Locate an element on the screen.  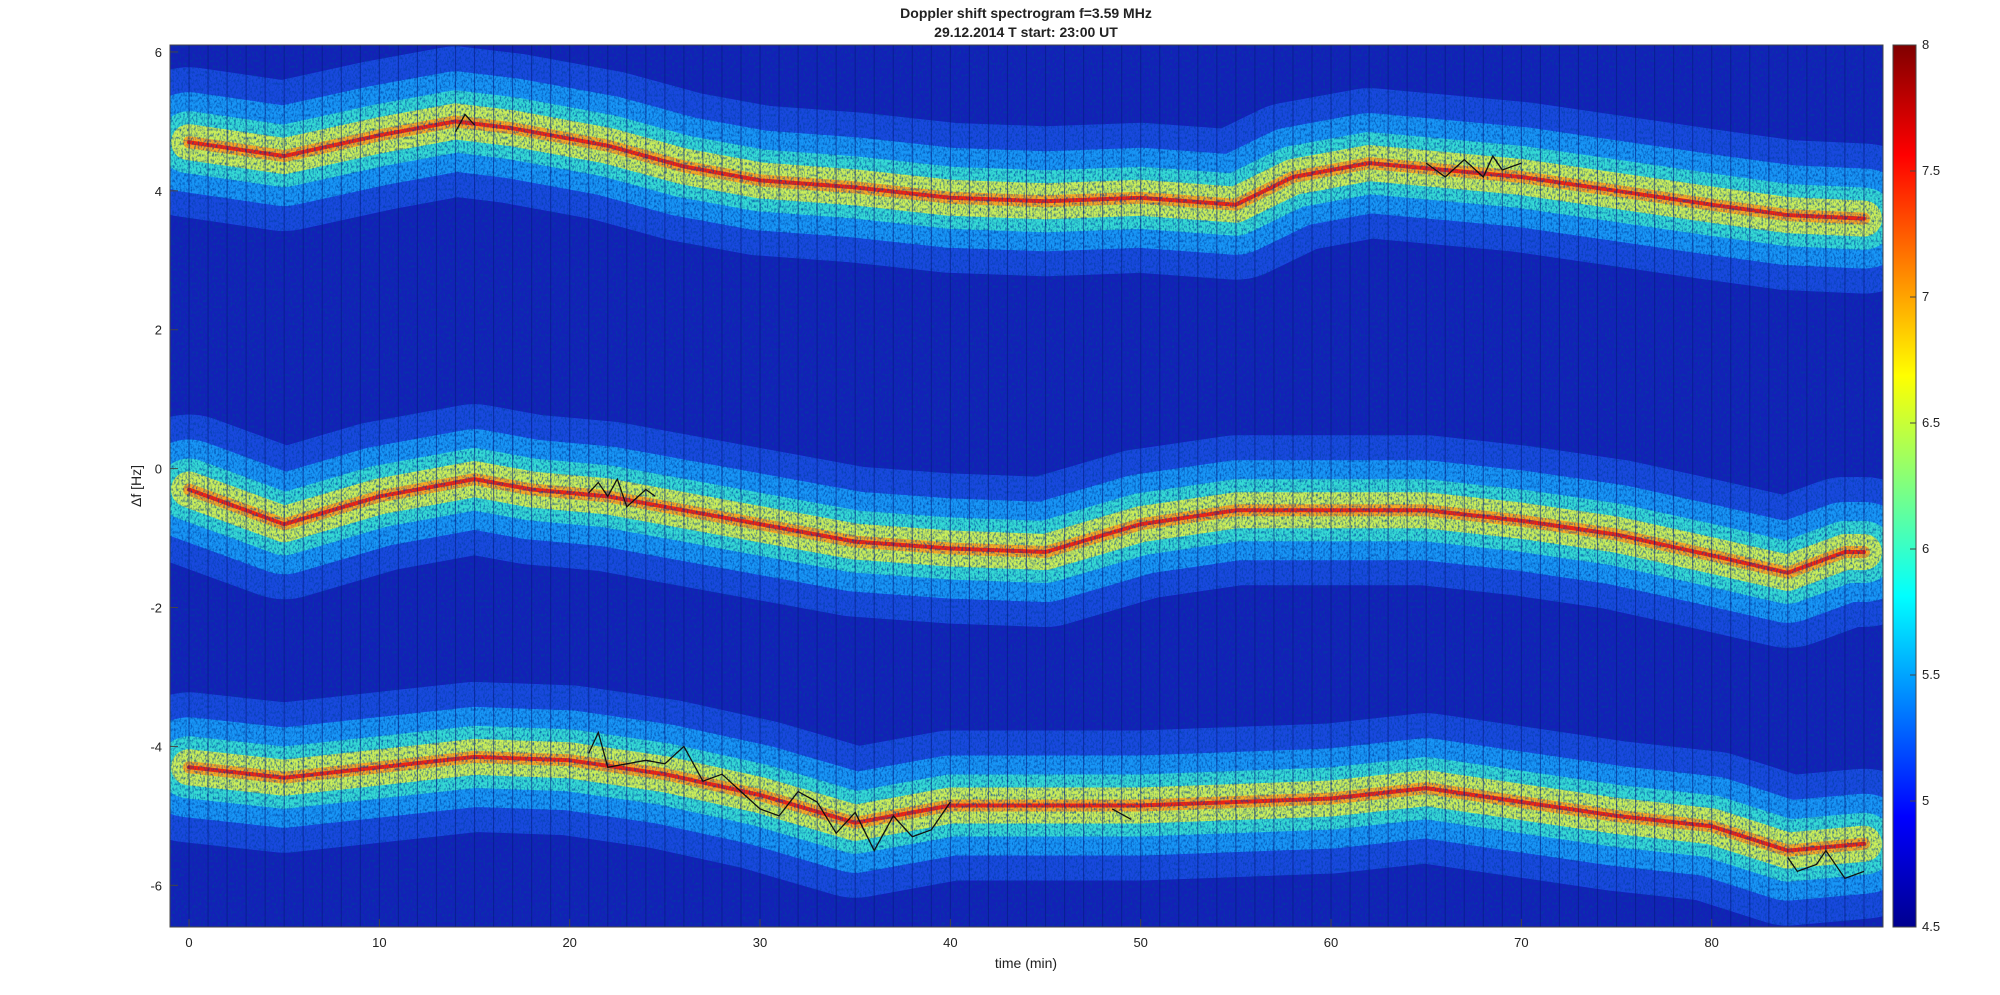
colorbar-tick-label: 4.5 is located at coordinates (1931, 926).